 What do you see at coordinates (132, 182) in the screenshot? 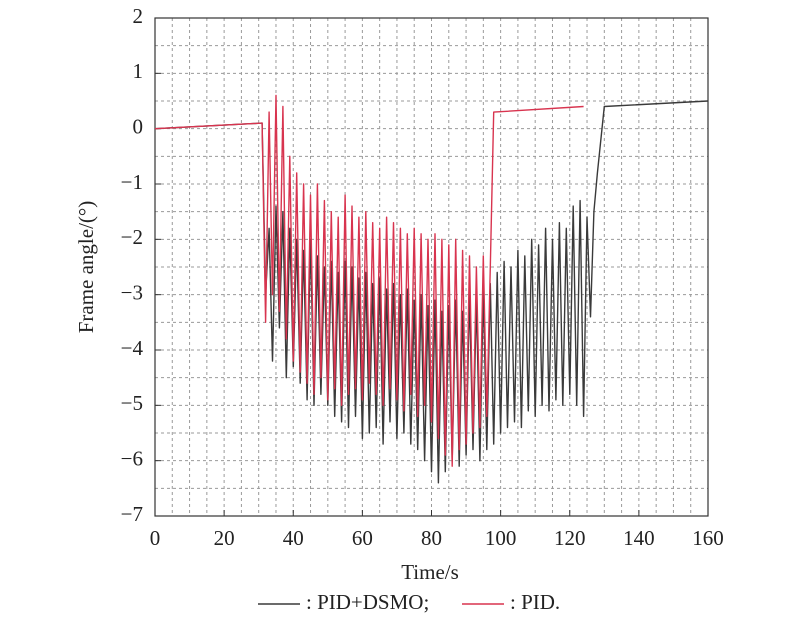
I see `y-tick-label: −1` at bounding box center [132, 182].